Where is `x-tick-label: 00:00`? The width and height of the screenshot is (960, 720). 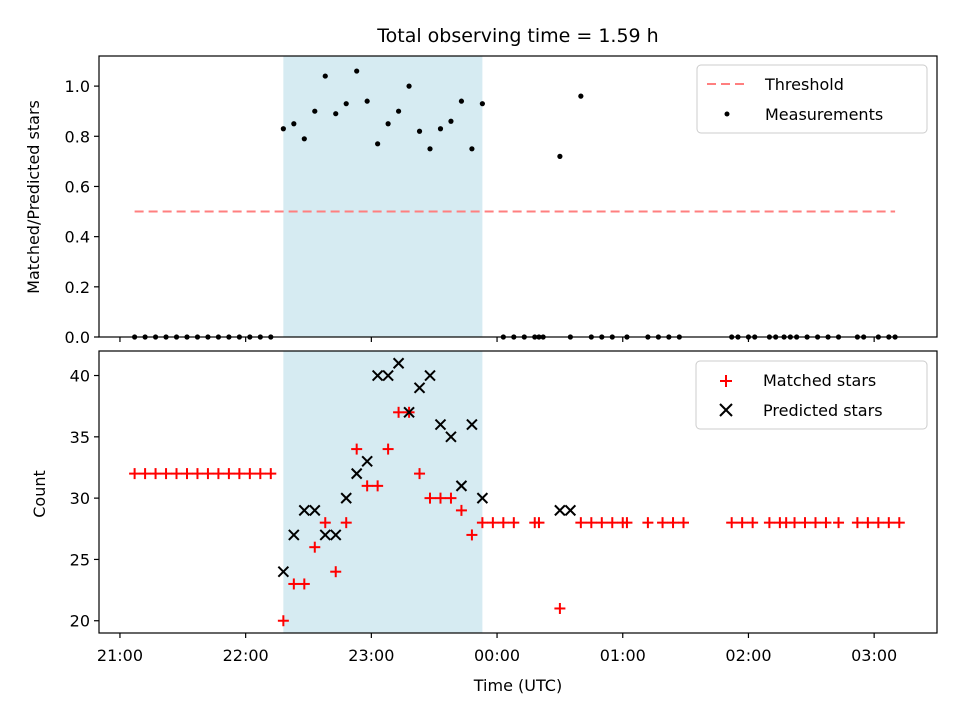
x-tick-label: 00:00 is located at coordinates (497, 655).